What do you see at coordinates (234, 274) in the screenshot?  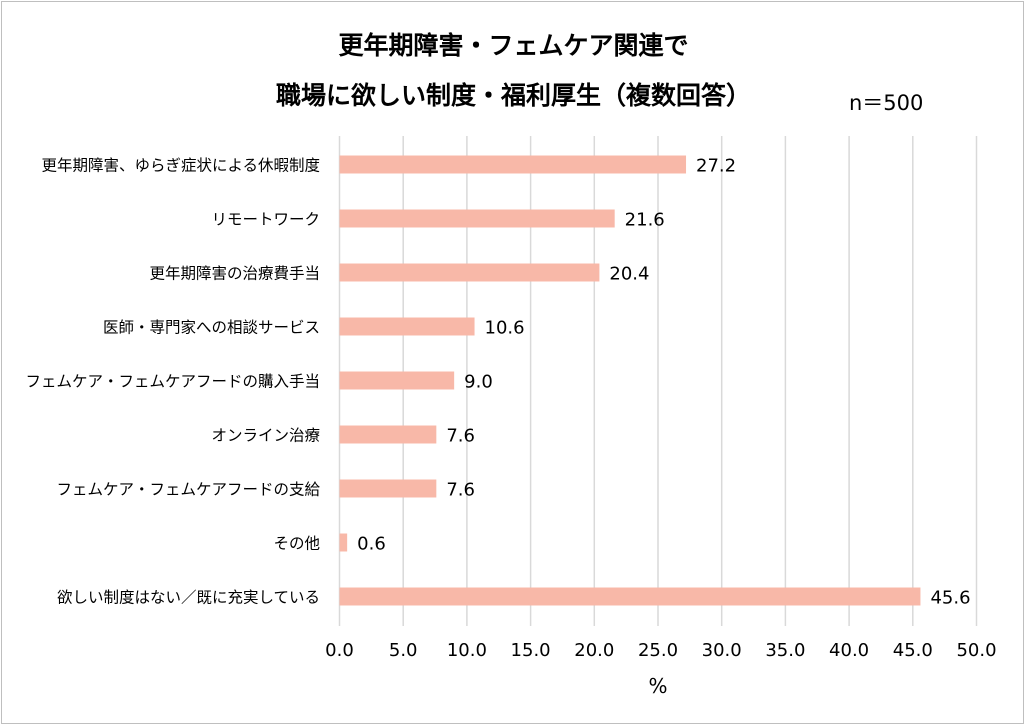 I see `category-label-2: 更年期障害の治療費手当` at bounding box center [234, 274].